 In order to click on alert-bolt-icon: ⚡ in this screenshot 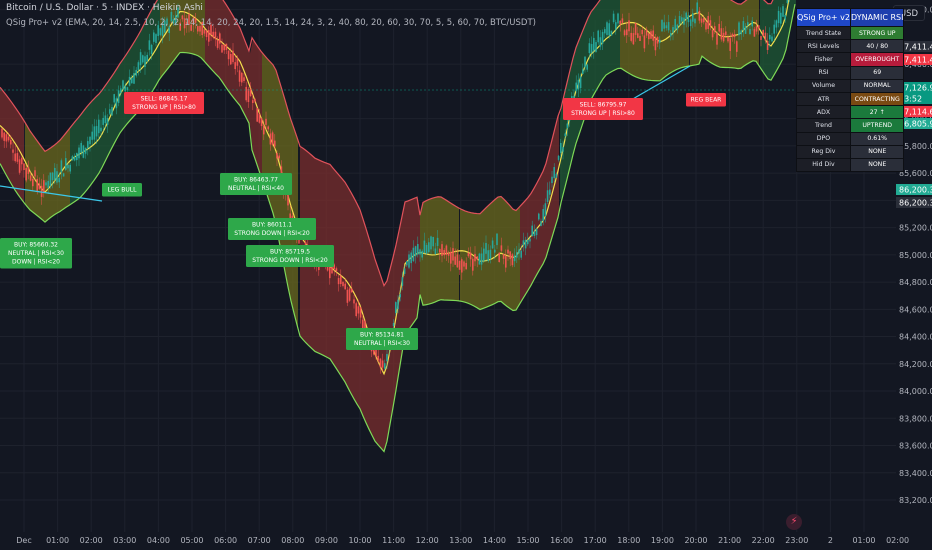, I will do `click(794, 522)`.